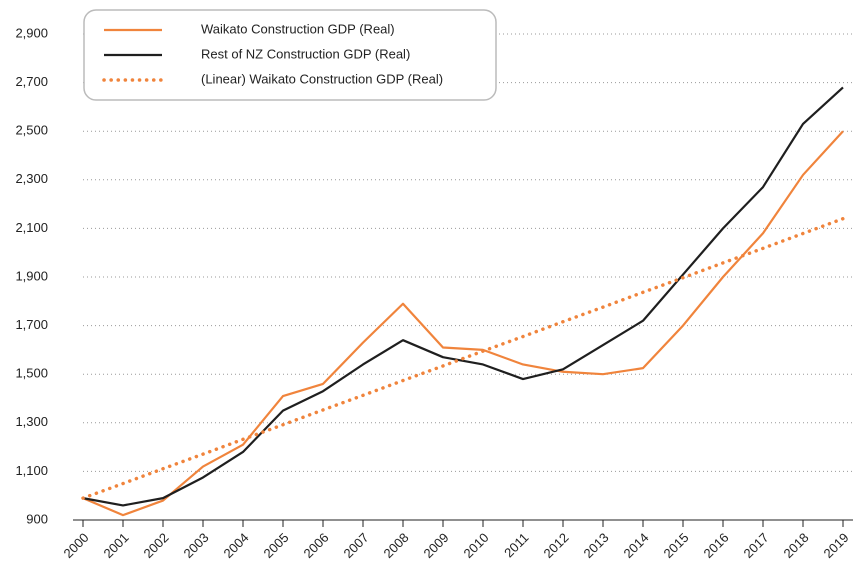  What do you see at coordinates (355, 545) in the screenshot?
I see `x-tick-label: 2007` at bounding box center [355, 545].